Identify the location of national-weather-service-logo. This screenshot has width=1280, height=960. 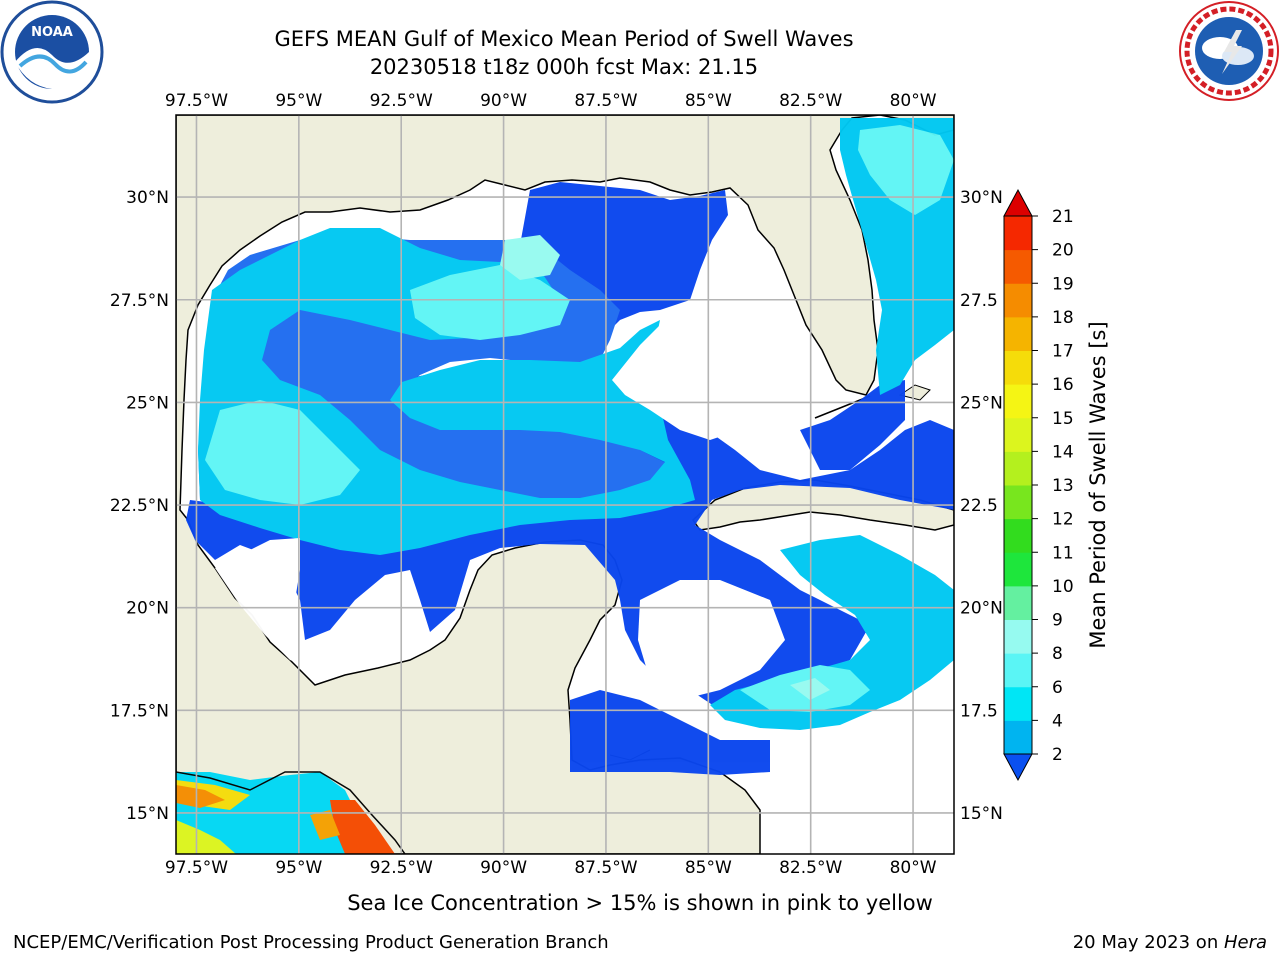
(1229, 51).